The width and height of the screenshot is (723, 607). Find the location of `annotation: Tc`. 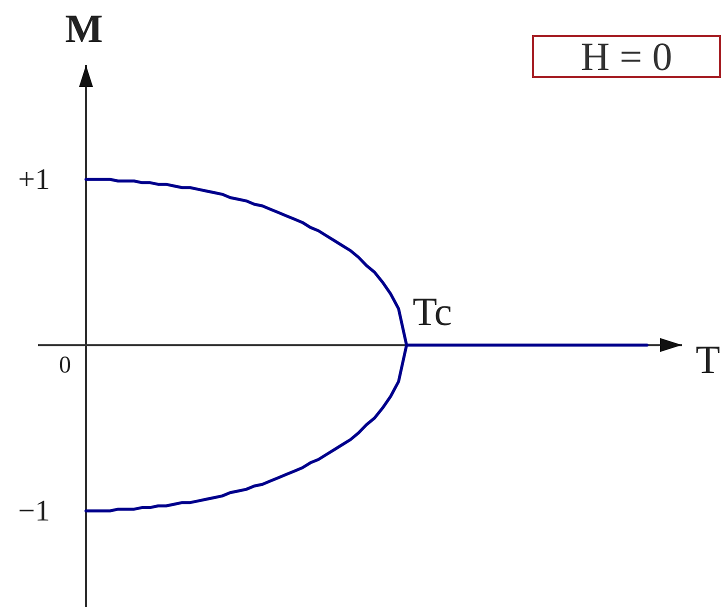

annotation: Tc is located at coordinates (432, 311).